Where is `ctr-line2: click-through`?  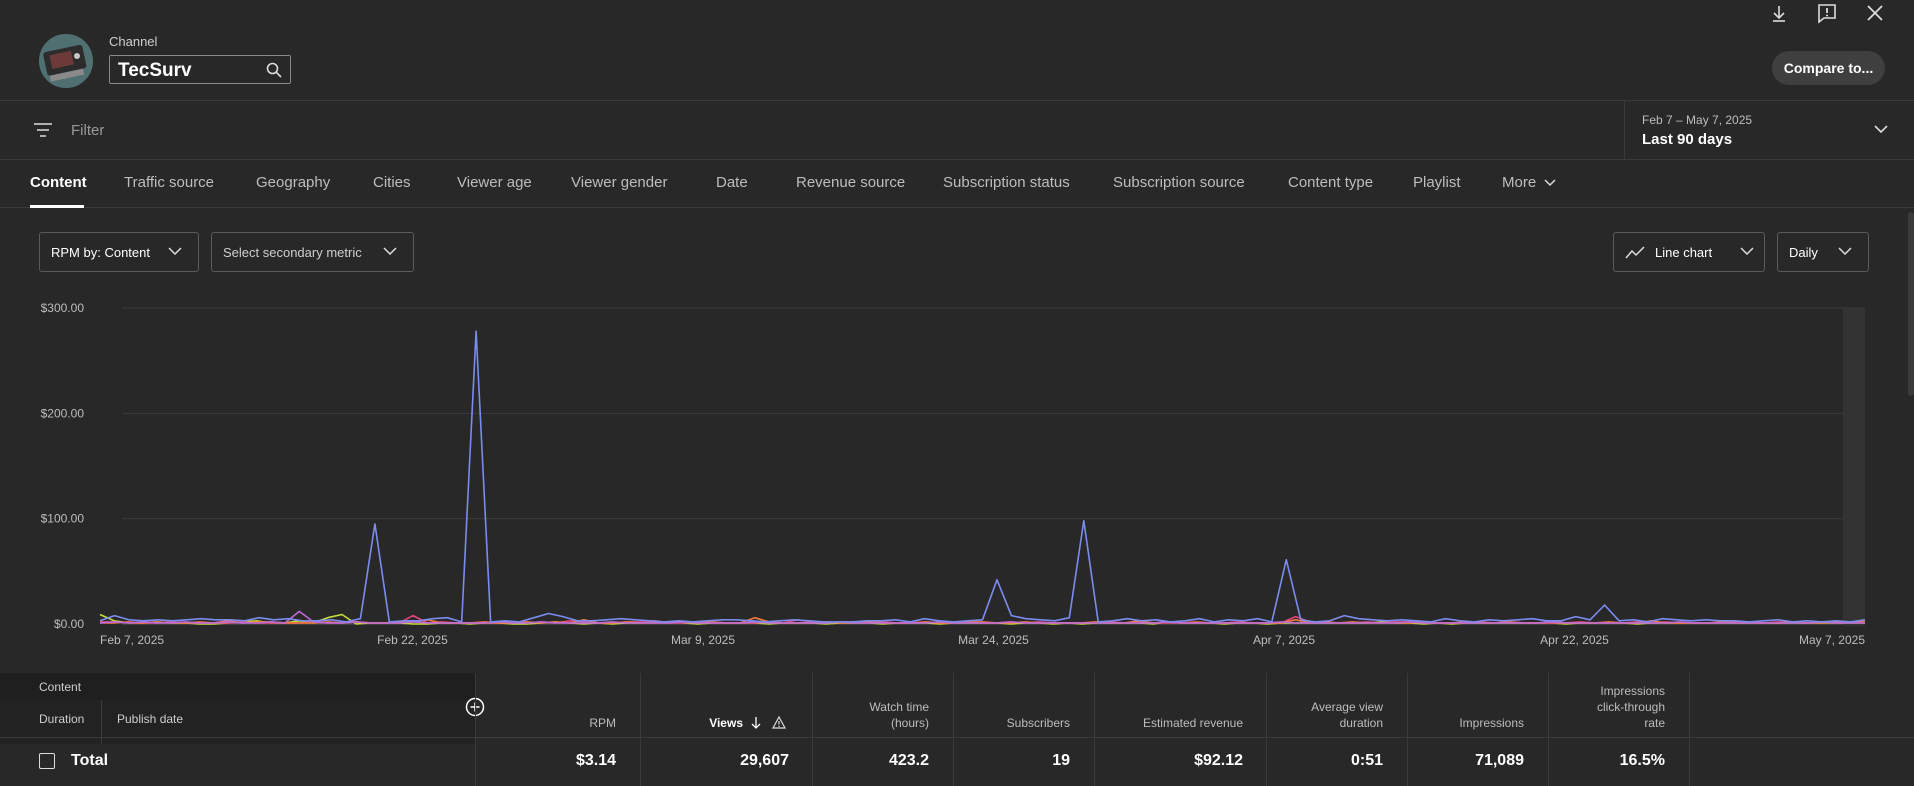 ctr-line2: click-through is located at coordinates (1630, 707).